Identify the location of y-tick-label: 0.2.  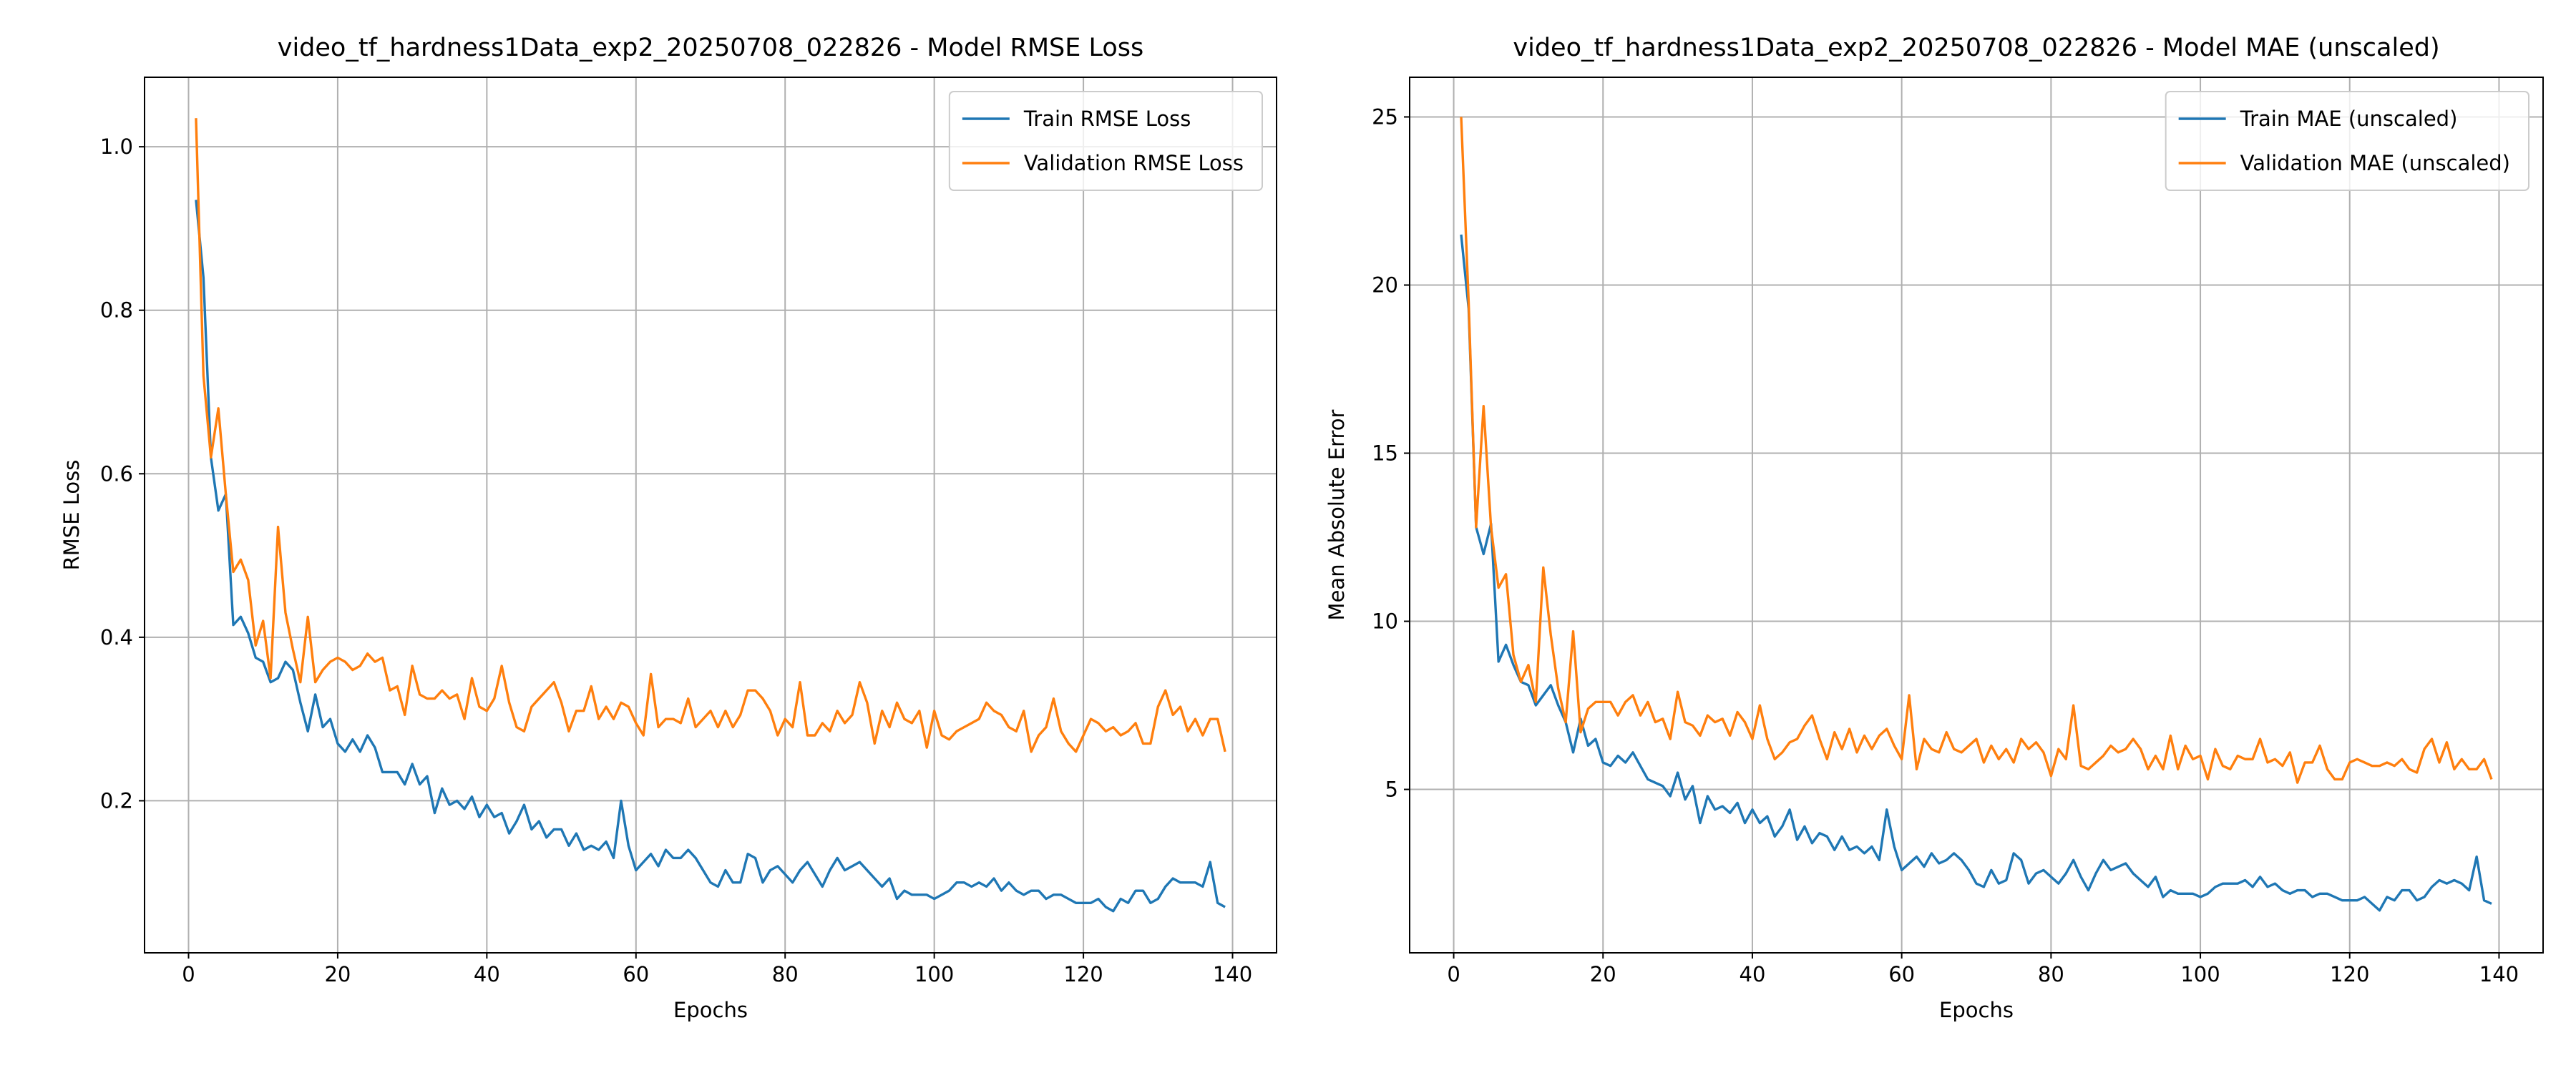
(116, 800).